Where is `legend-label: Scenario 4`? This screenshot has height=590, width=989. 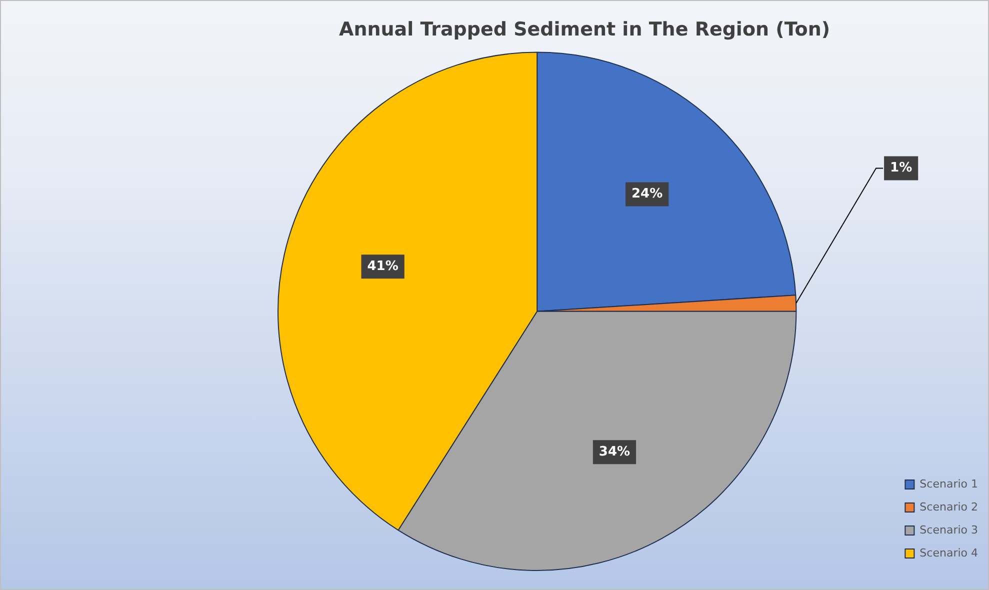 legend-label: Scenario 4 is located at coordinates (949, 553).